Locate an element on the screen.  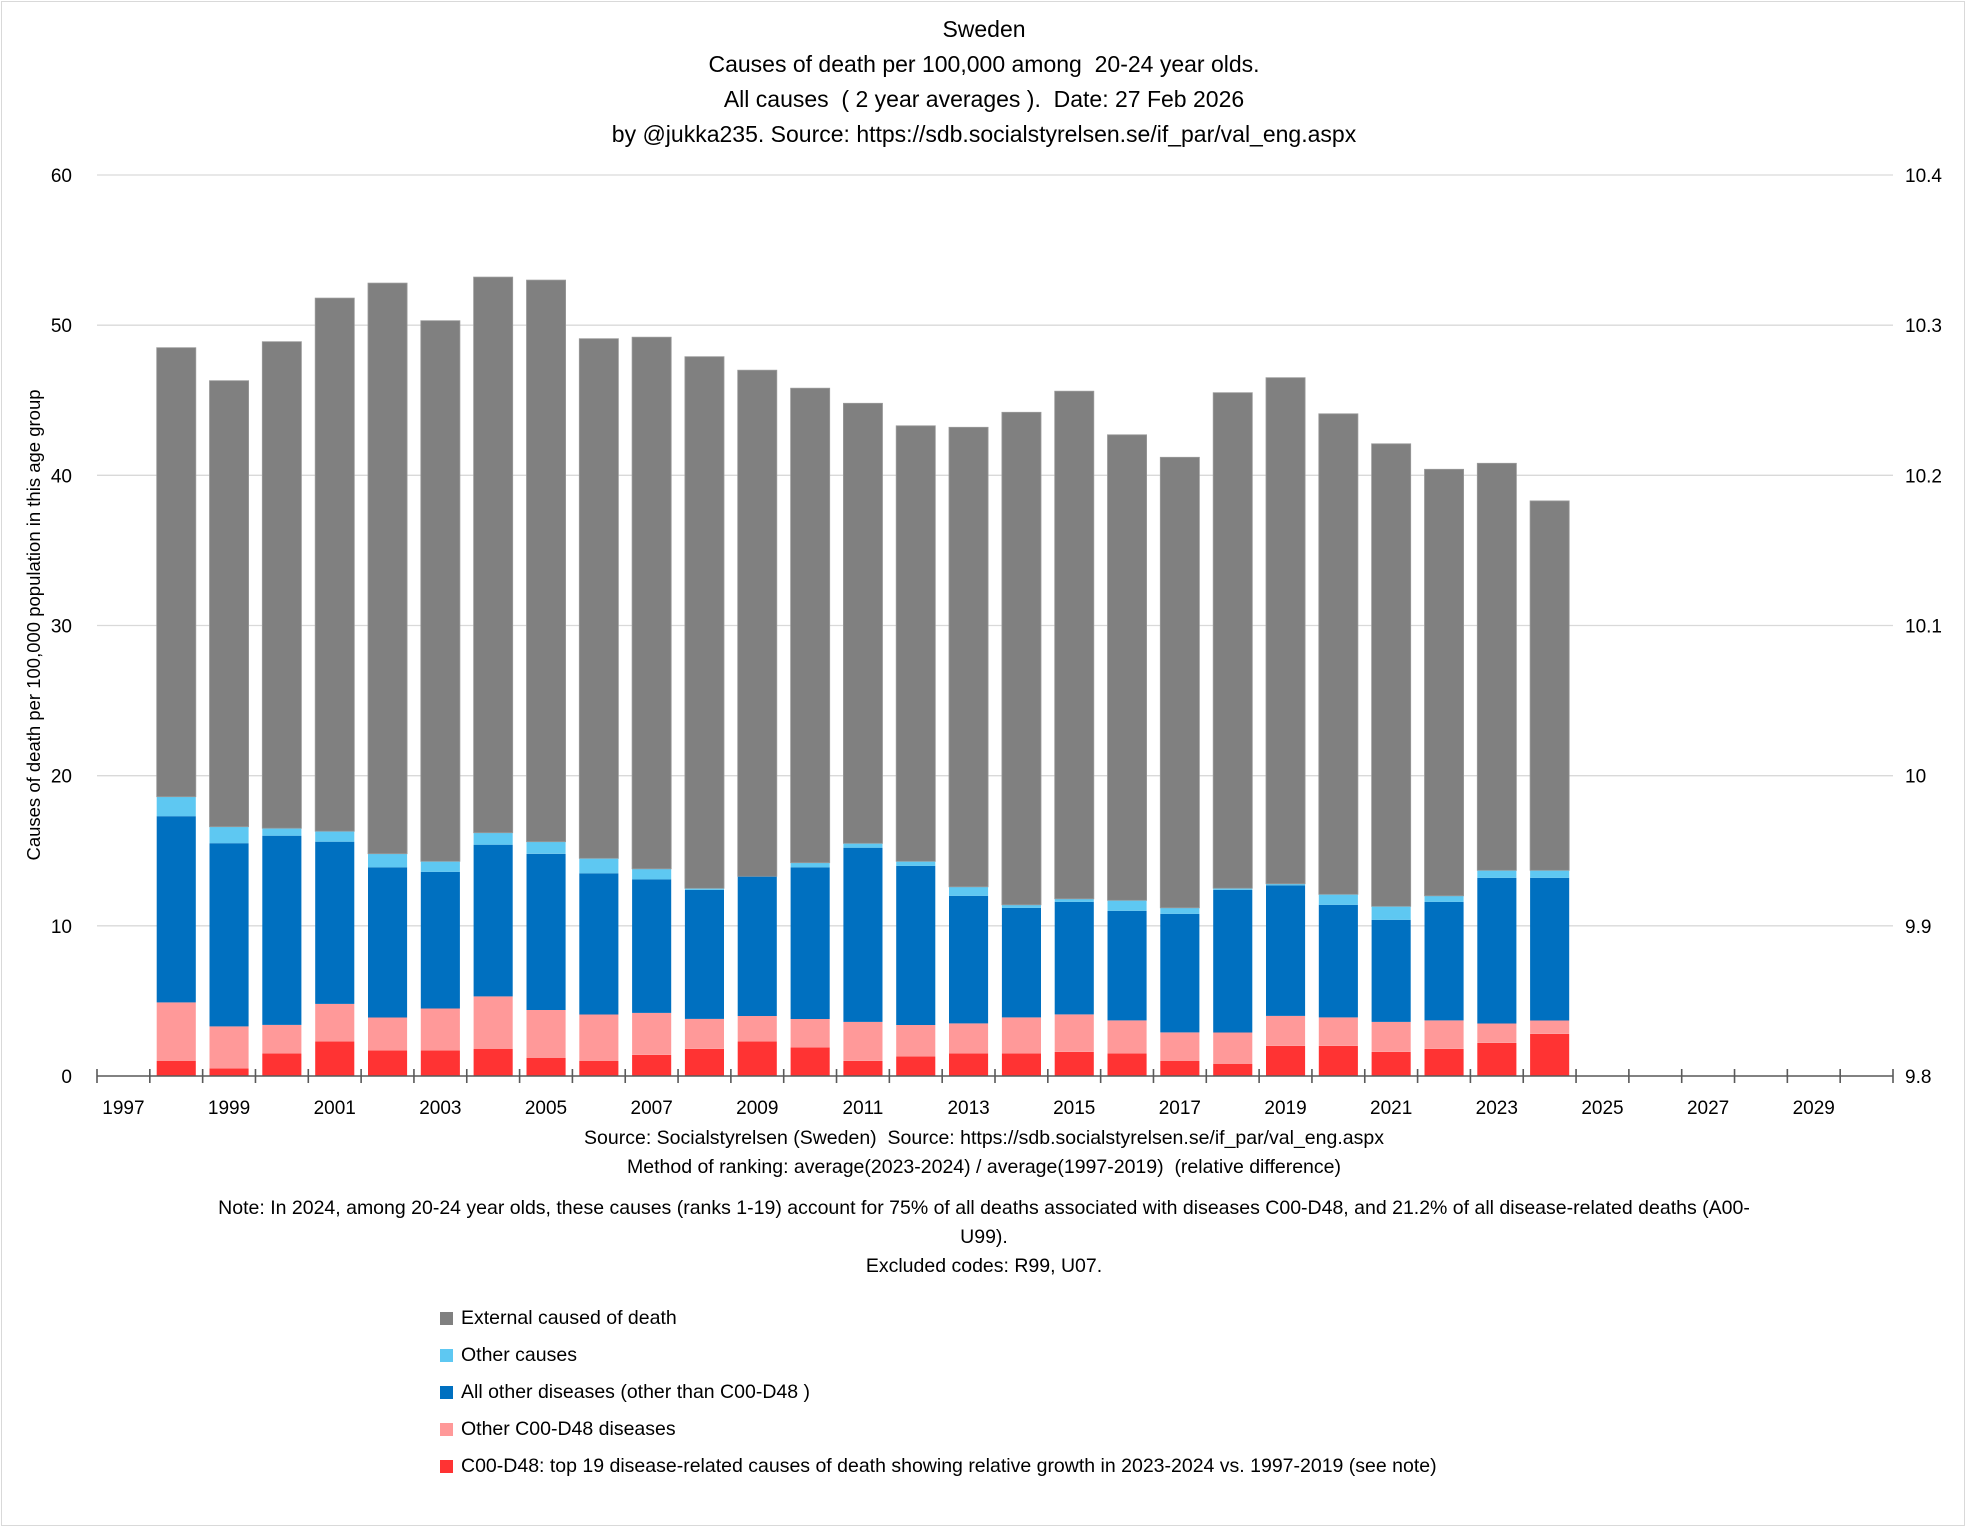
x-tick-label: 2019 is located at coordinates (1285, 1108).